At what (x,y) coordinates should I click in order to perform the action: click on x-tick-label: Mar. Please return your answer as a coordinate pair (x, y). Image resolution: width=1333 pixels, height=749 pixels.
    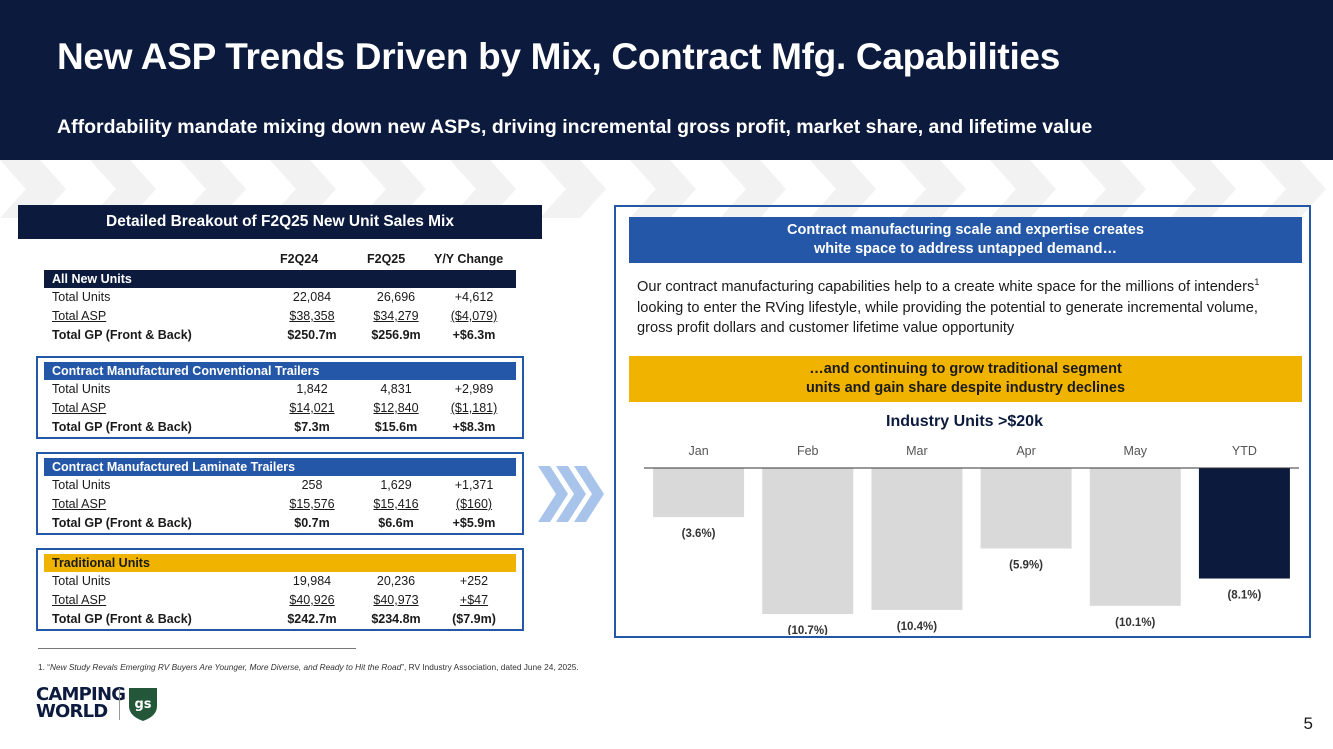
    Looking at the image, I should click on (917, 451).